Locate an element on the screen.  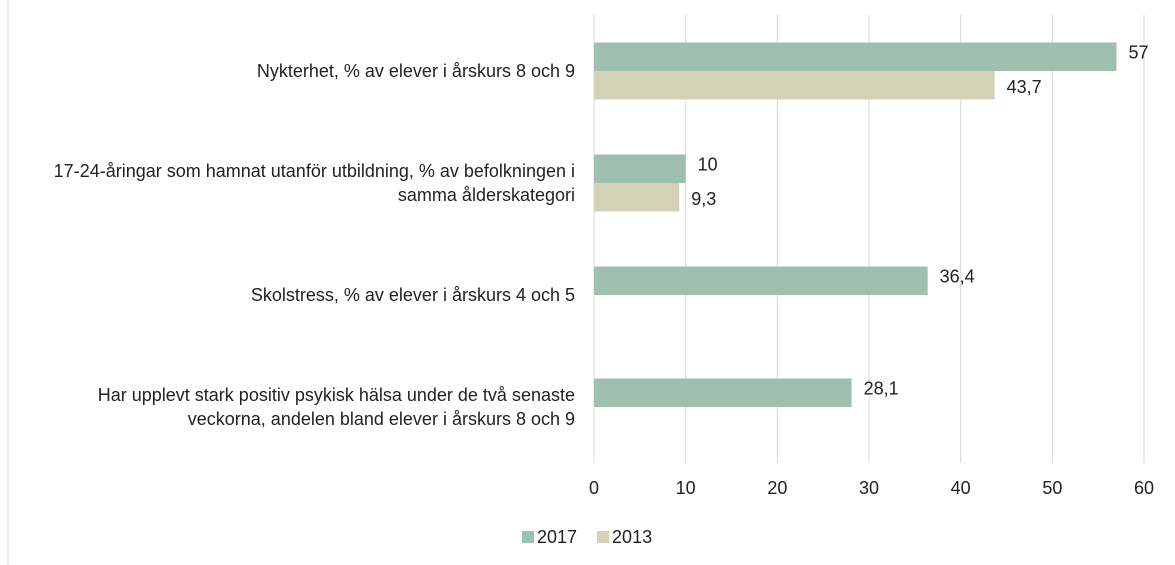
value-label: 36,4 is located at coordinates (957, 277).